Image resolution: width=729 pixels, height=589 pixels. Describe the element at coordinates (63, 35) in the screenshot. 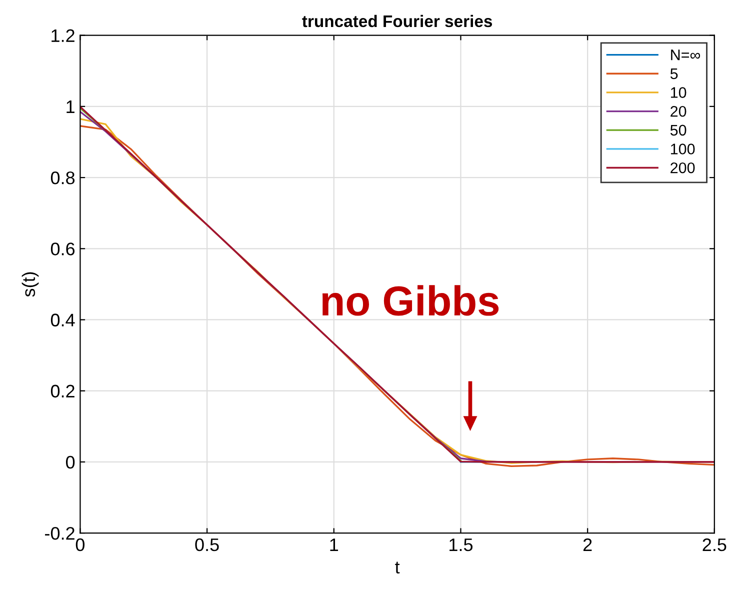

I see `y-tick-label: 1.2` at that location.